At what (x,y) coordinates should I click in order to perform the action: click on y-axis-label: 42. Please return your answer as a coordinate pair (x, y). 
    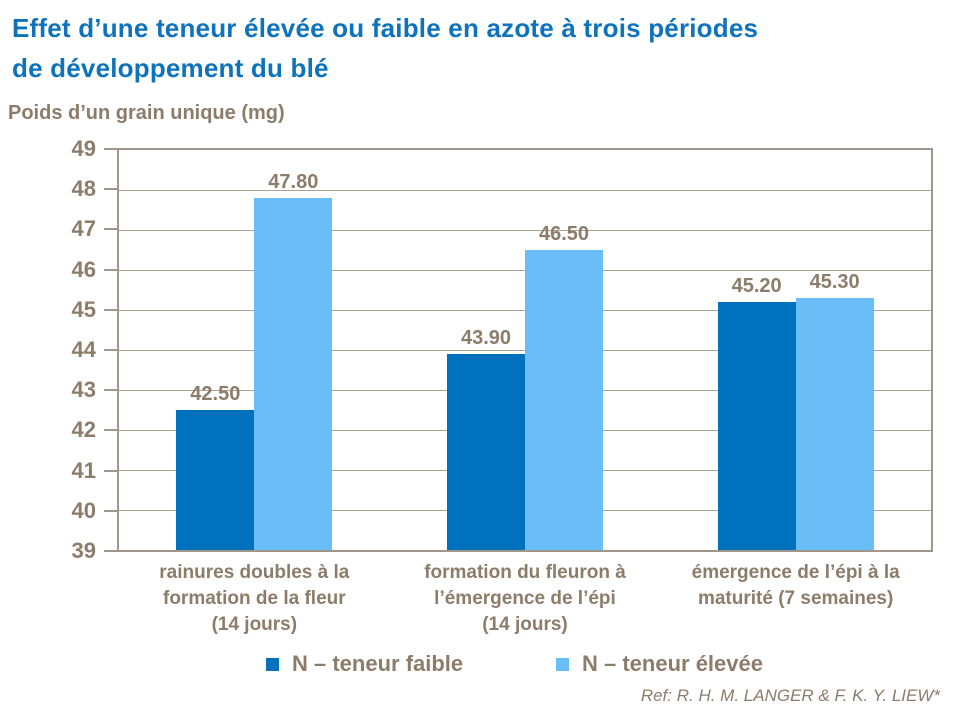
    Looking at the image, I should click on (83, 430).